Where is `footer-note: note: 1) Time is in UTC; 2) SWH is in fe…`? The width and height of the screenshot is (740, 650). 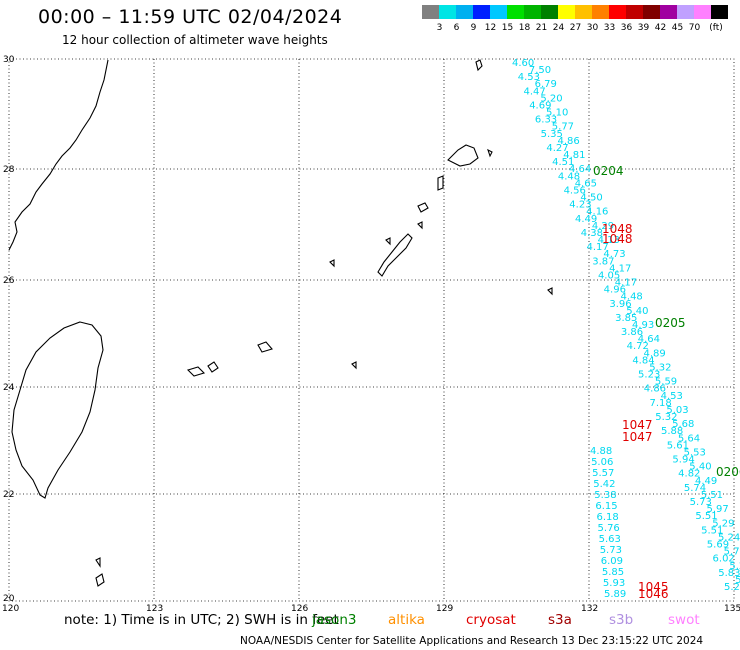 footer-note: note: 1) Time is in UTC; 2) SWH is in fe… is located at coordinates (201, 620).